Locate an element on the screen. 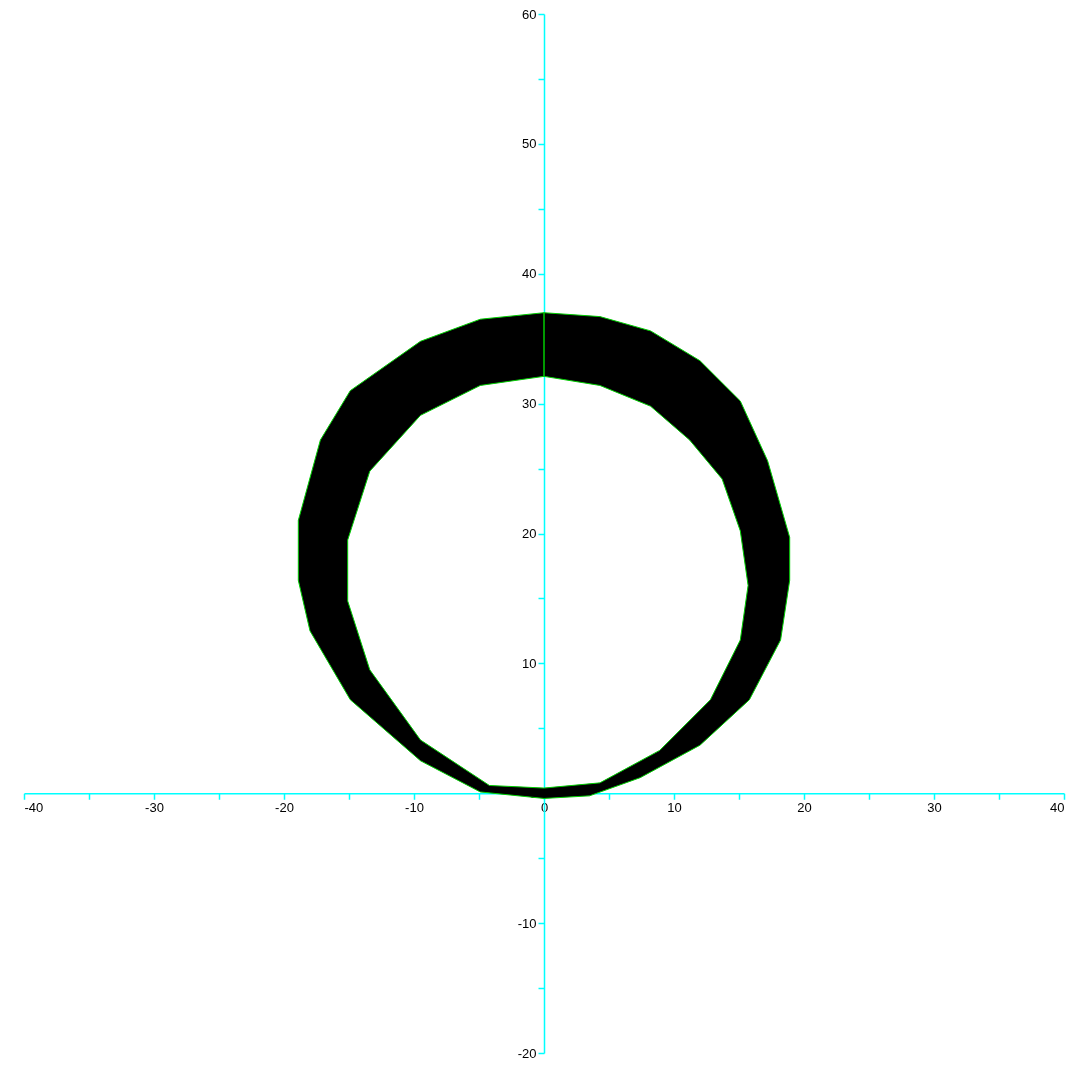  x-tick-label: -20 is located at coordinates (284, 807).